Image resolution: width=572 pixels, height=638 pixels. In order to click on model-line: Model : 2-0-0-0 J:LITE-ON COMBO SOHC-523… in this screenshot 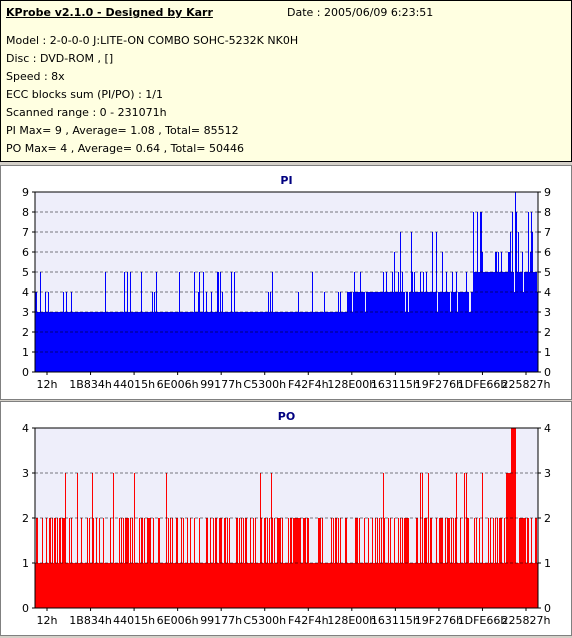, I will do `click(152, 40)`.